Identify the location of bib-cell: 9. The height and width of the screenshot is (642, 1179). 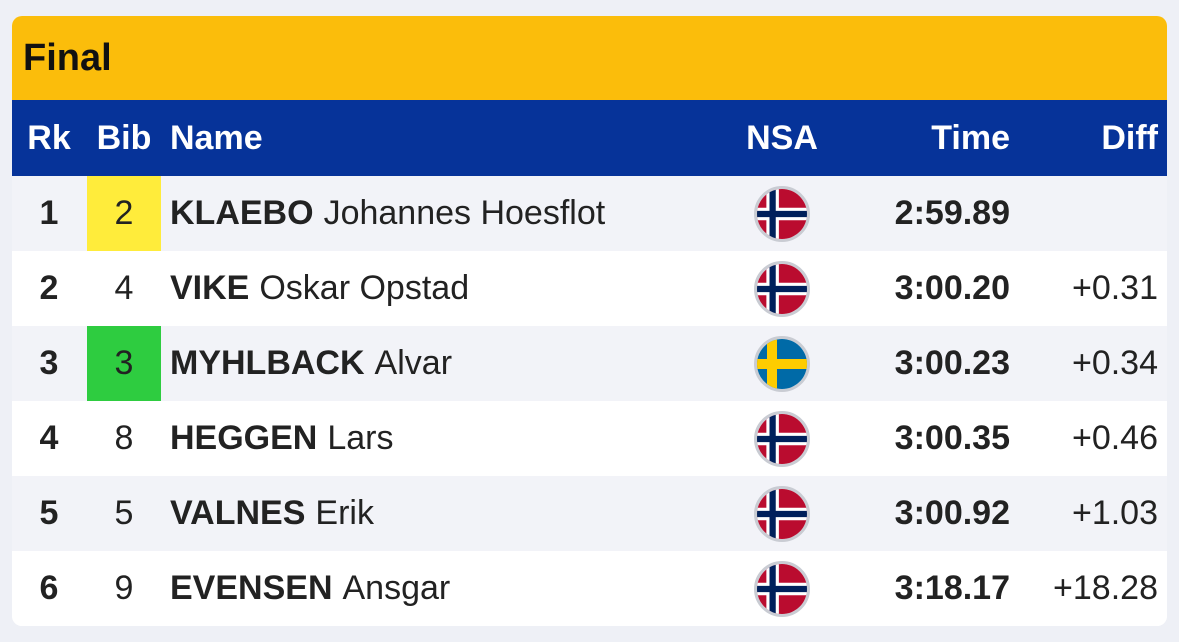
(124, 588).